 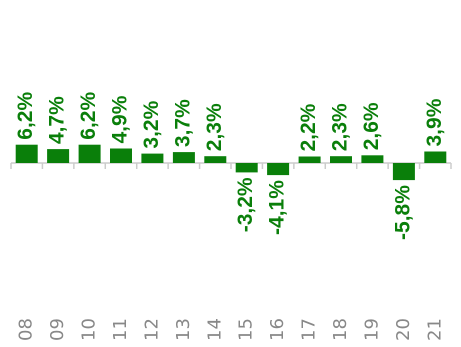 What do you see at coordinates (245, 204) in the screenshot?
I see `data-label-15: -3,2%` at bounding box center [245, 204].